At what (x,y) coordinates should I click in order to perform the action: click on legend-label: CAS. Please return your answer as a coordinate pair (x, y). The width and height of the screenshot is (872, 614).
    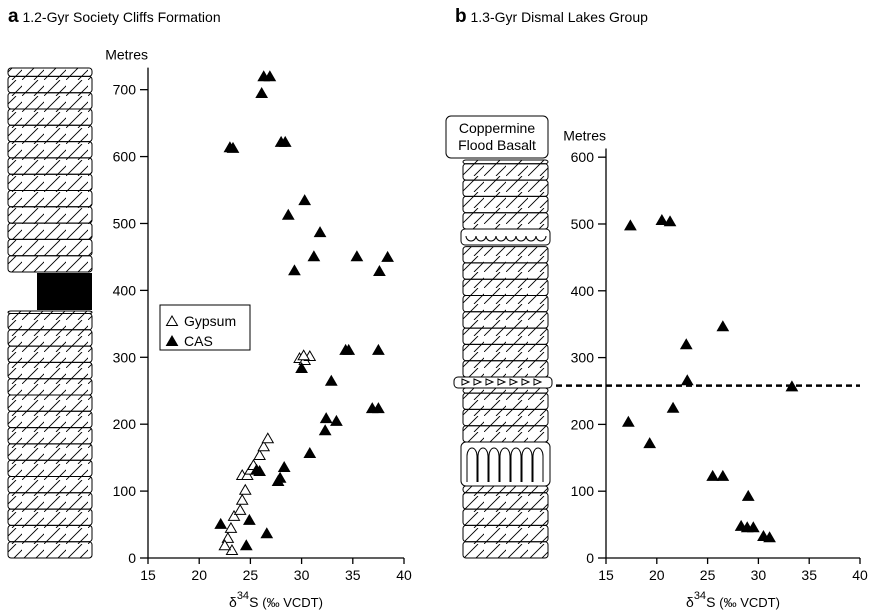
    Looking at the image, I should click on (198, 341).